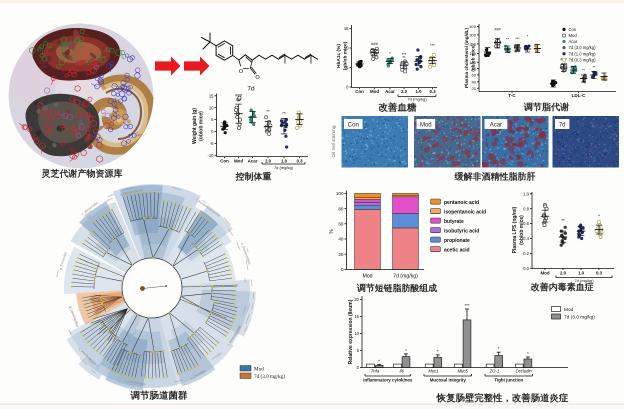 The image size is (624, 409). Describe the element at coordinates (375, 371) in the screenshot. I see `svg-text: Tnfa` at that location.